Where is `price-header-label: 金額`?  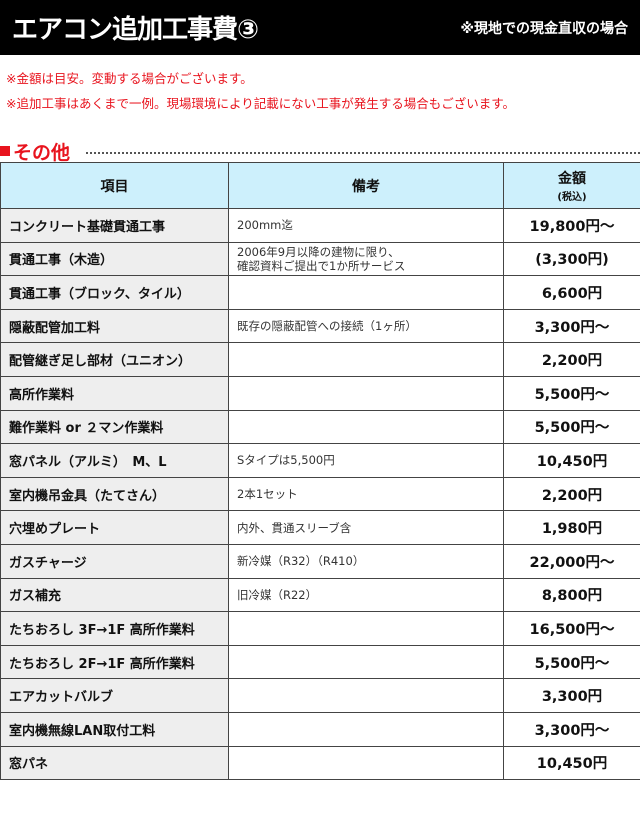 price-header-label: 金額 is located at coordinates (572, 179).